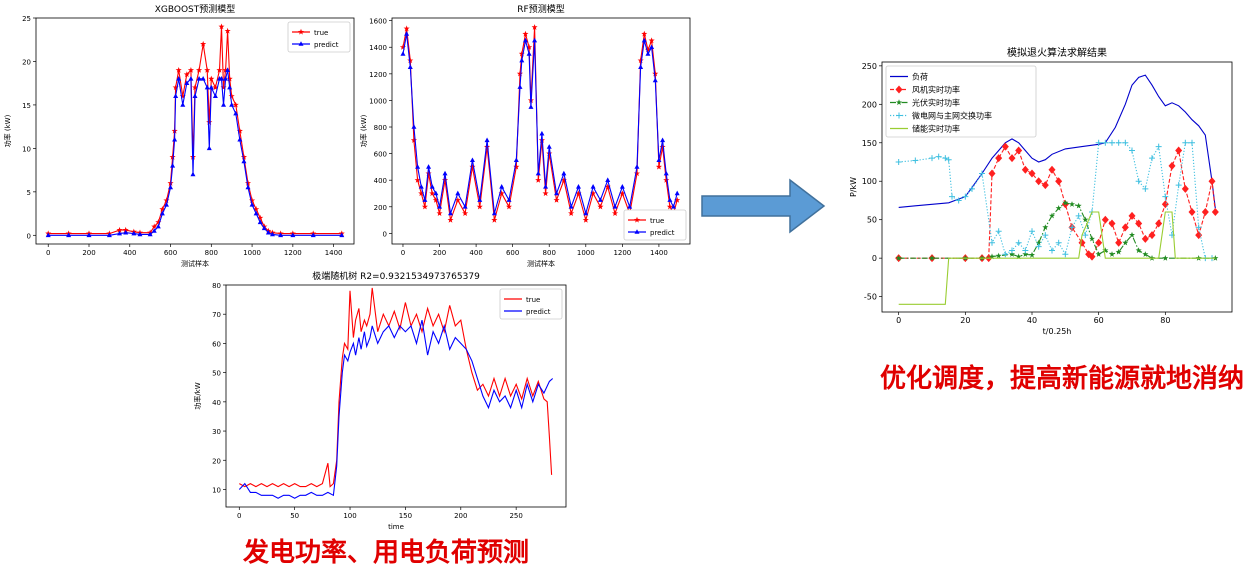 The image size is (1251, 569). What do you see at coordinates (216, 461) in the screenshot?
I see `y-tick-label: 20` at bounding box center [216, 461].